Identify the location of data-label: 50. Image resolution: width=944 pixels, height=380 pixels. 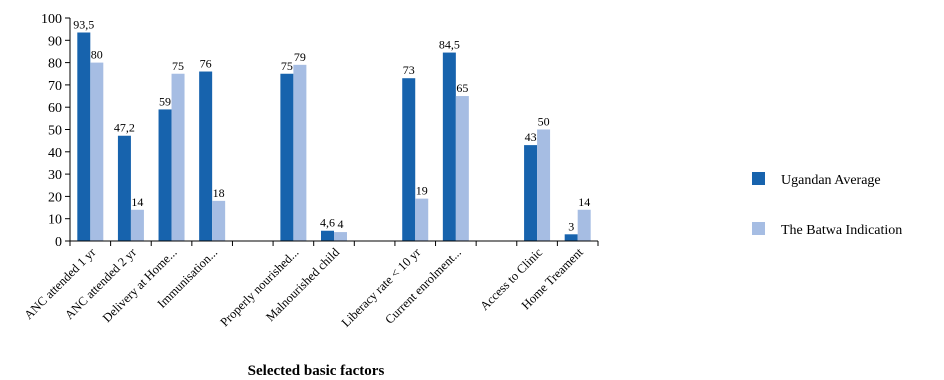
(544, 122).